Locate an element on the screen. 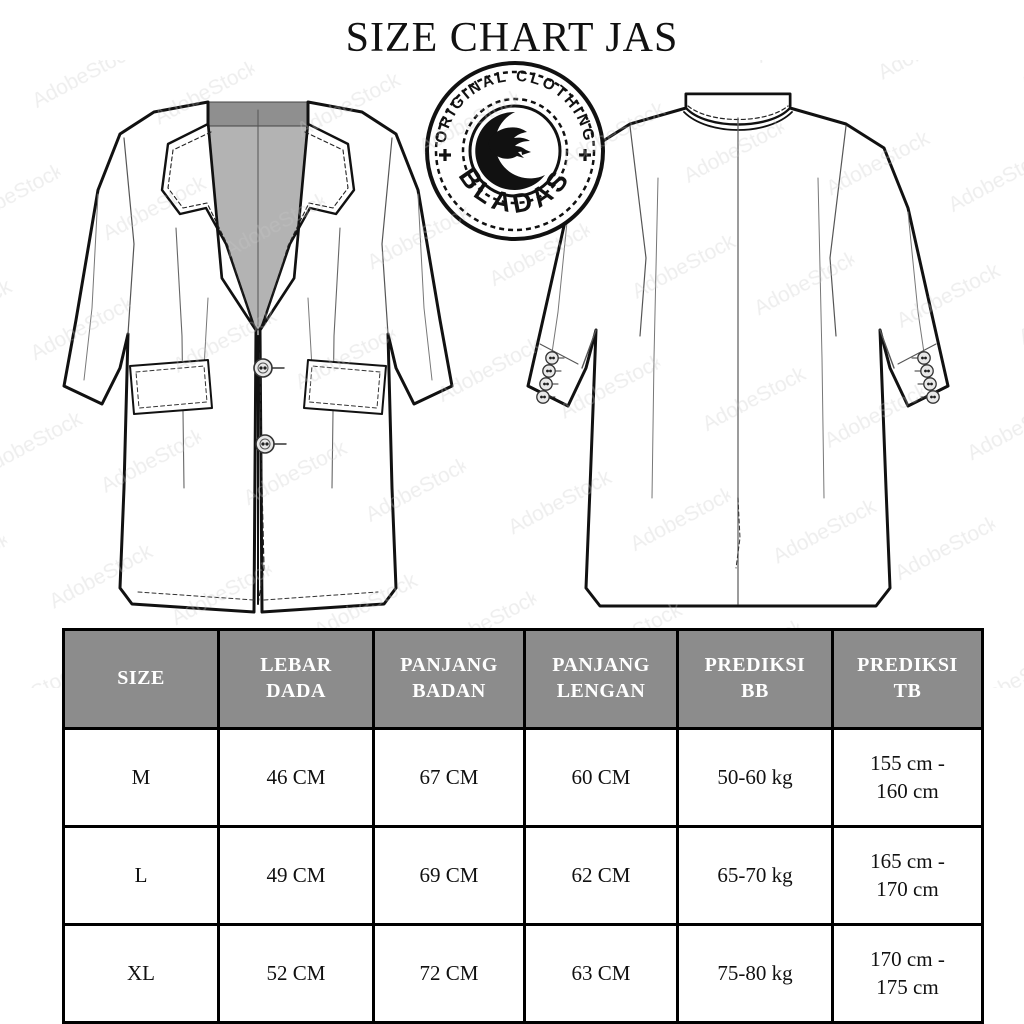  cell-panjang-badan: 69 CM is located at coordinates (449, 875).